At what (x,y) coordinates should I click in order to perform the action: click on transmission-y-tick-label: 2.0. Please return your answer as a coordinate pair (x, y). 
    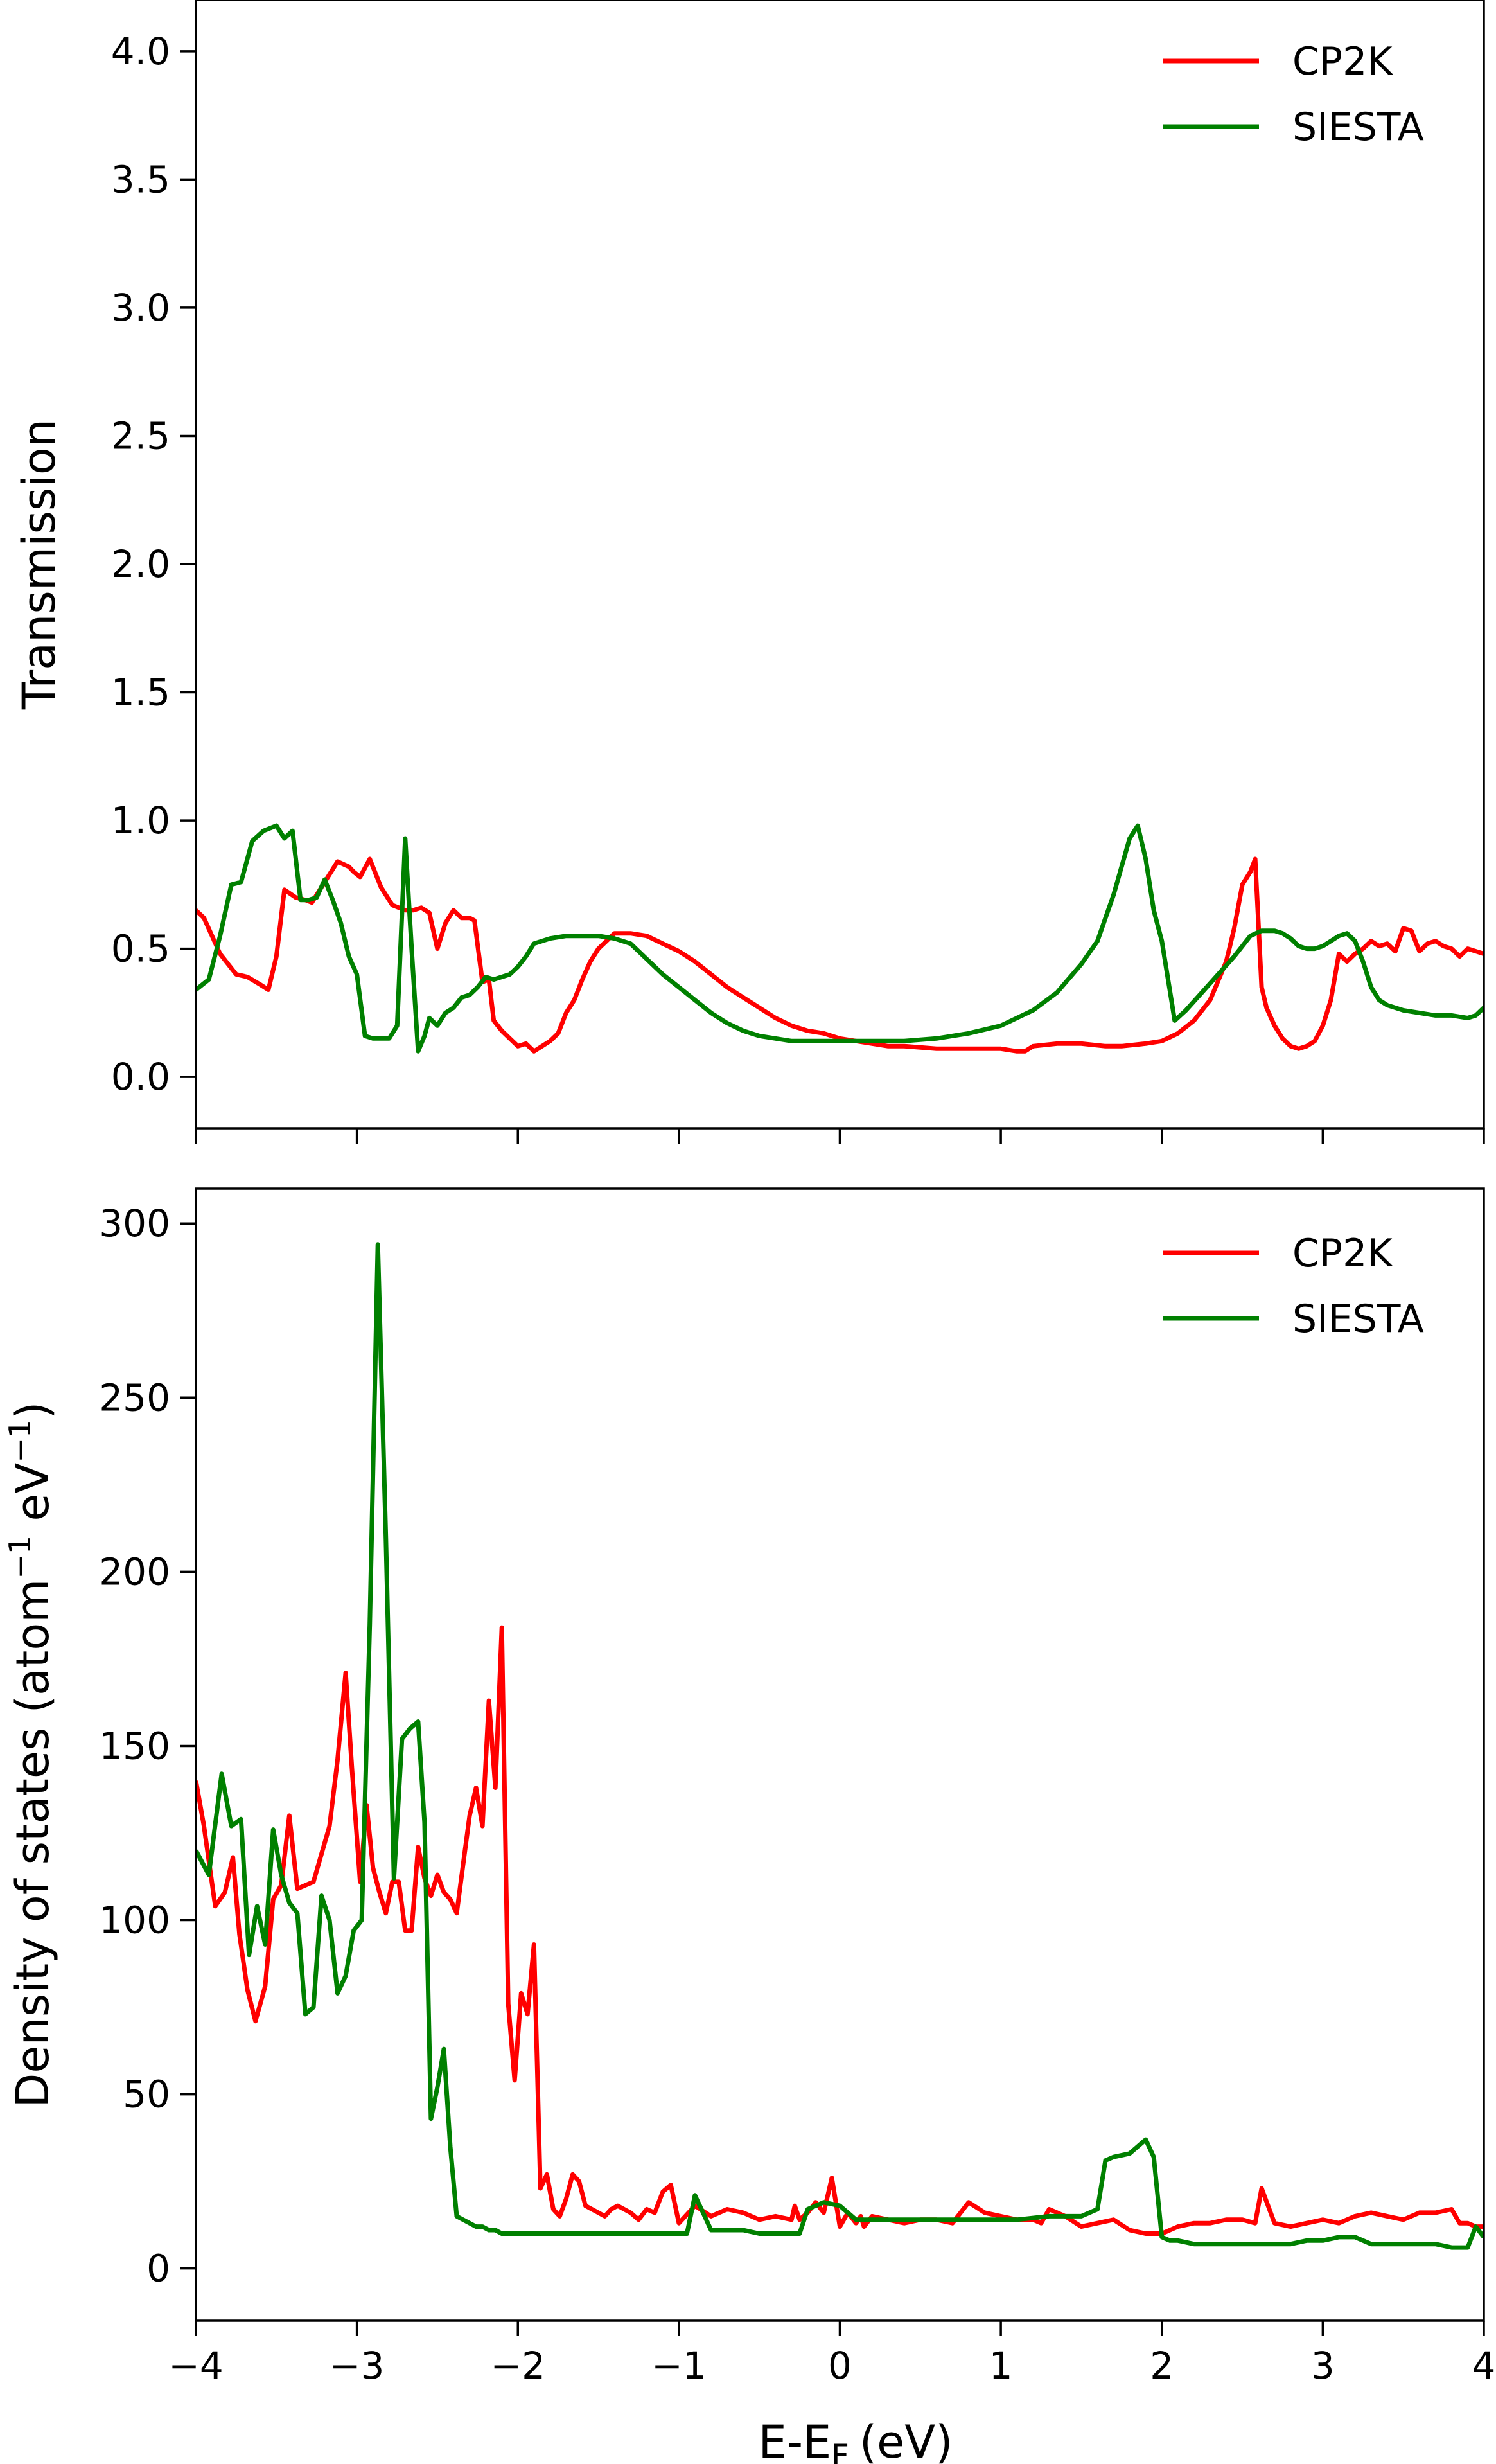
    Looking at the image, I should click on (140, 564).